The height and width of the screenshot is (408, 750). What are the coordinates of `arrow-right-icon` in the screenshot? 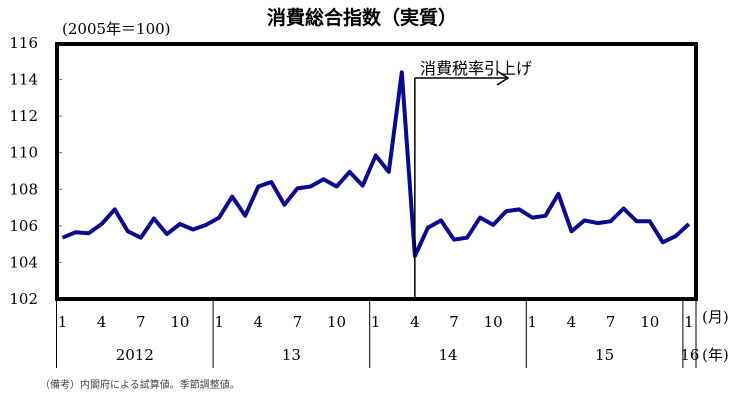 It's located at (503, 78).